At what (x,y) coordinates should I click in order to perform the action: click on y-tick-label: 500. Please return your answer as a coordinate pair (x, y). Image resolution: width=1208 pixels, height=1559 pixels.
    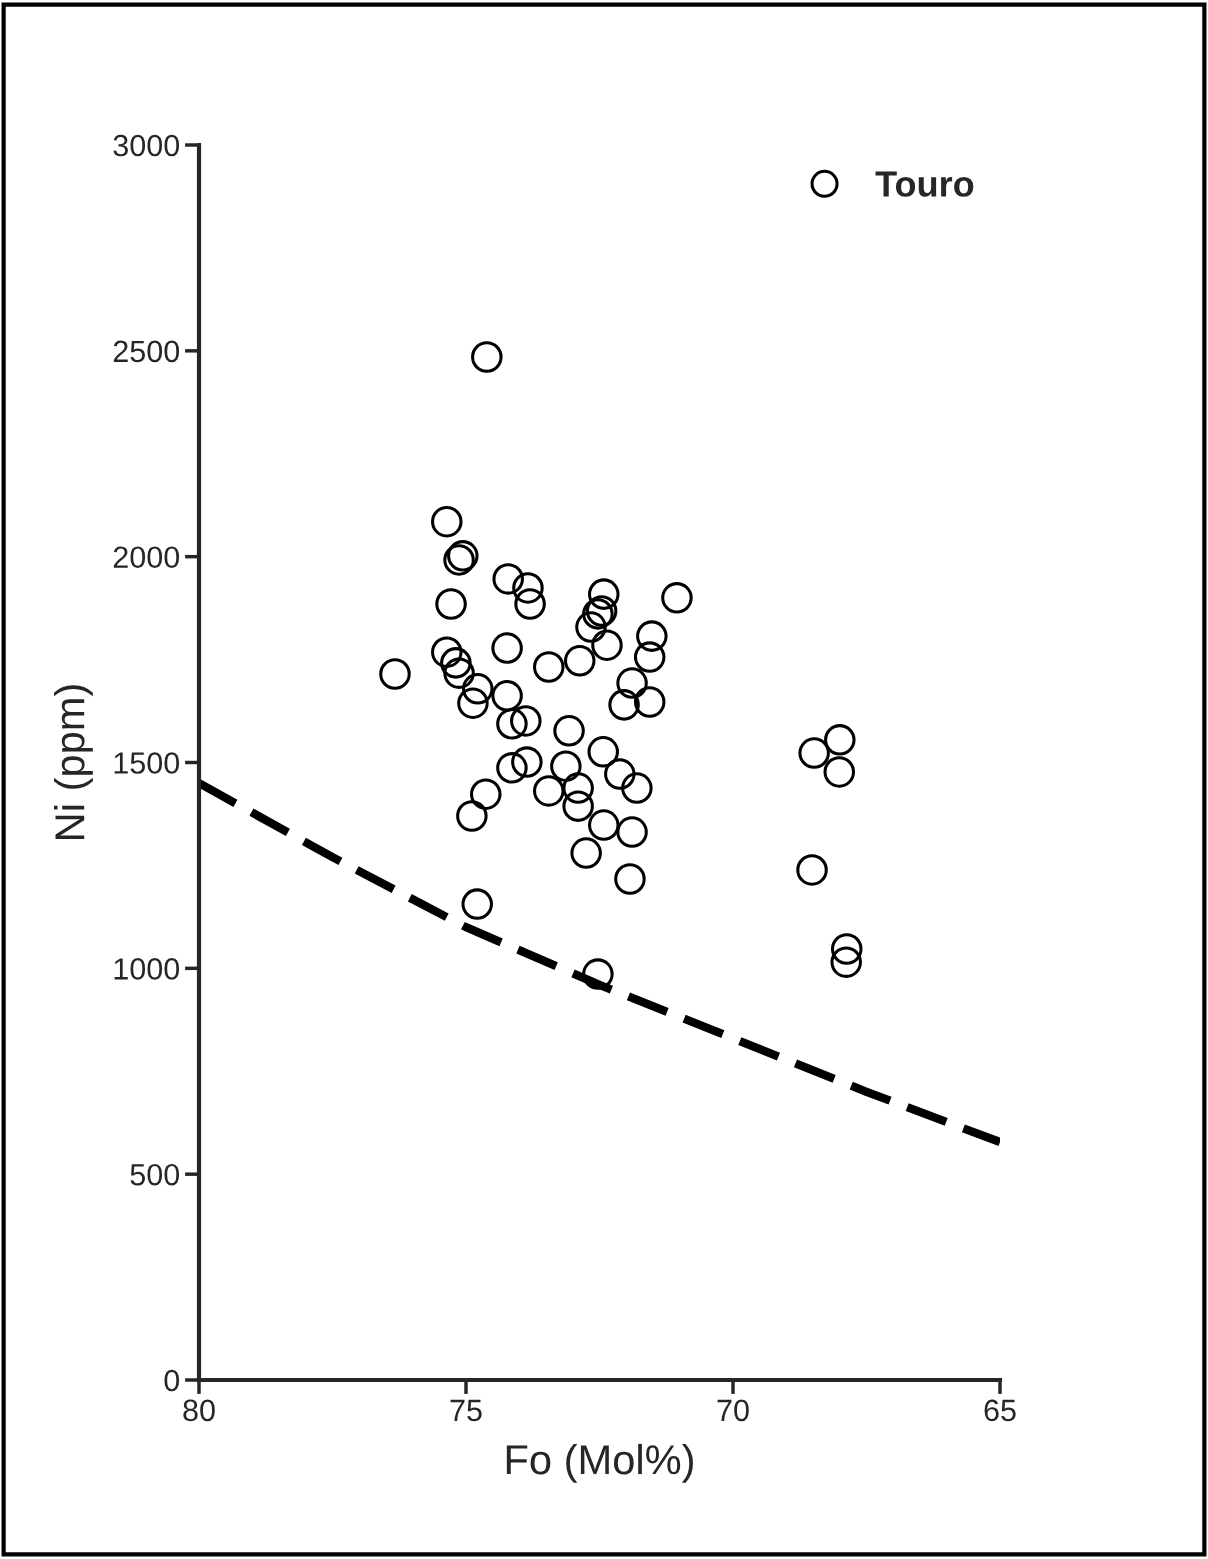
    Looking at the image, I should click on (155, 1174).